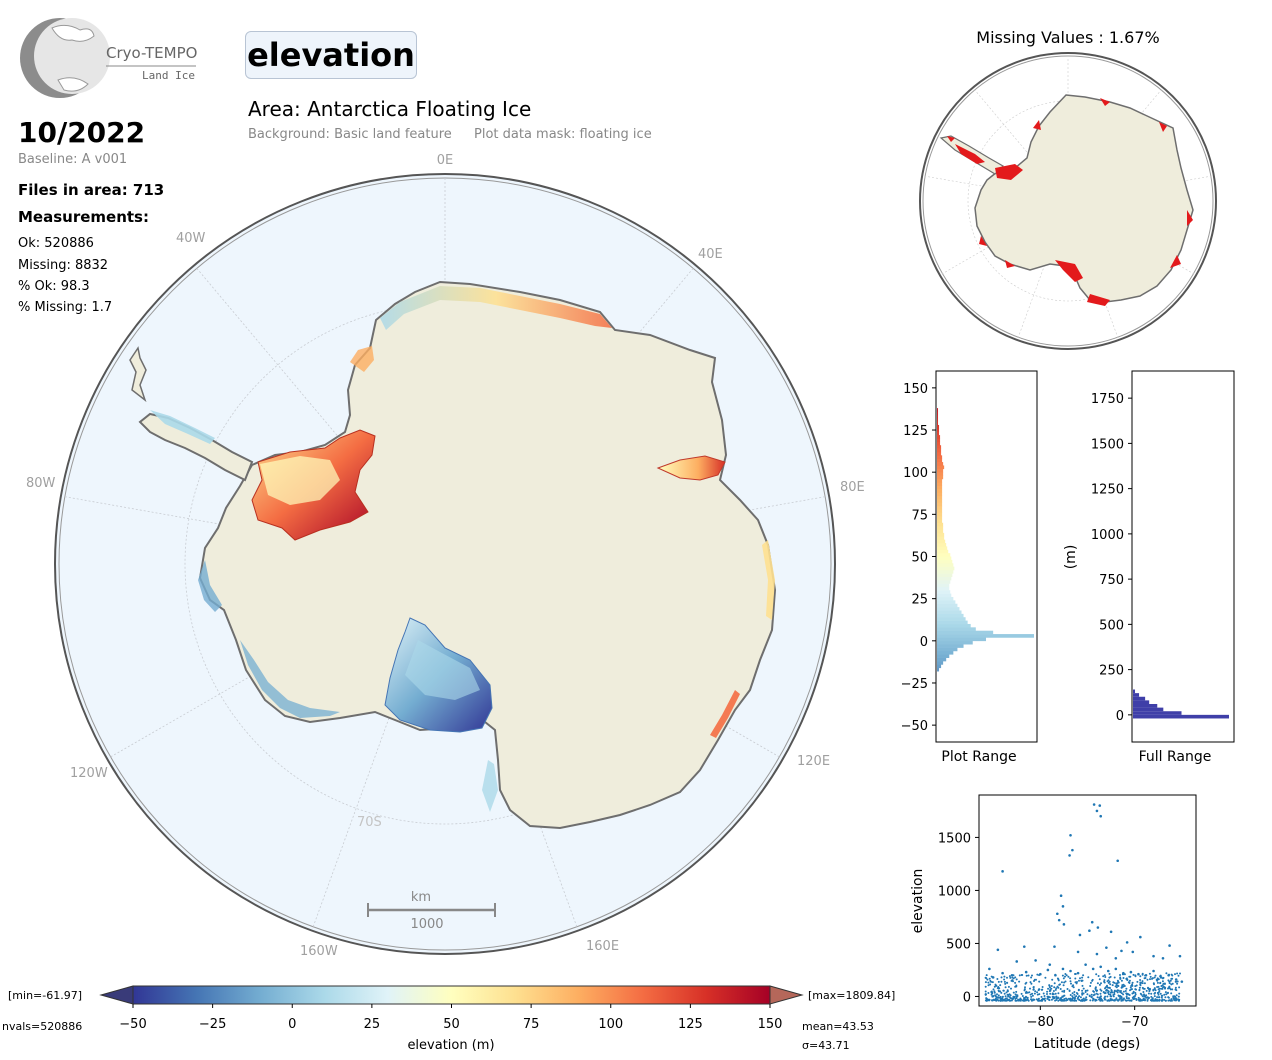 The width and height of the screenshot is (1272, 1060). What do you see at coordinates (83, 217) in the screenshot?
I see `measurements-heading: Measurements:` at bounding box center [83, 217].